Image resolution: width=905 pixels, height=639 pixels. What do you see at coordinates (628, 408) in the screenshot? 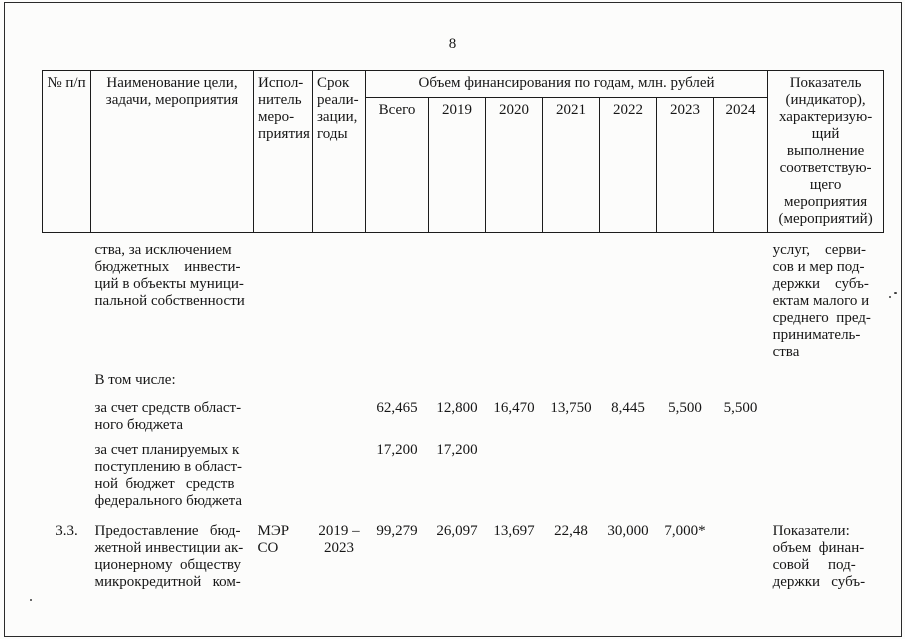
I see `value-cell: 8,445` at bounding box center [628, 408].